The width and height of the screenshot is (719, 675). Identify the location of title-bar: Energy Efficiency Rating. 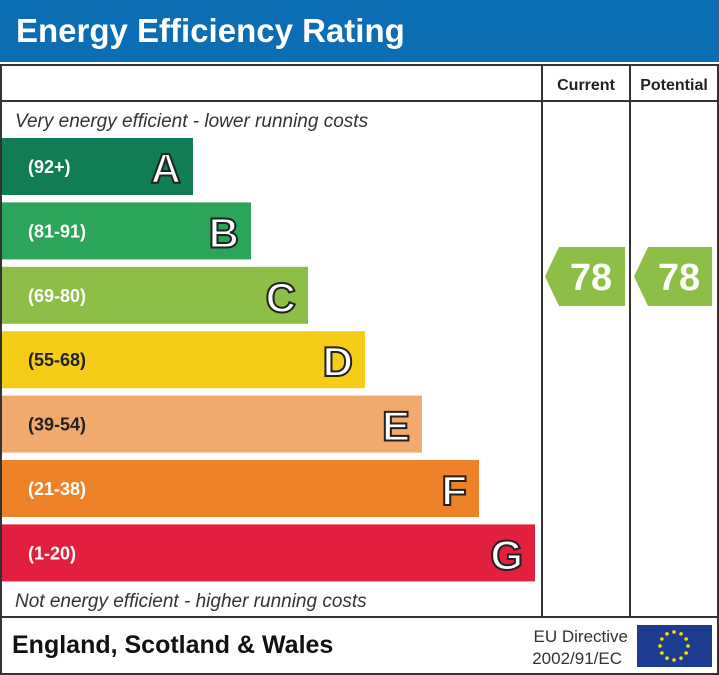
(359, 31).